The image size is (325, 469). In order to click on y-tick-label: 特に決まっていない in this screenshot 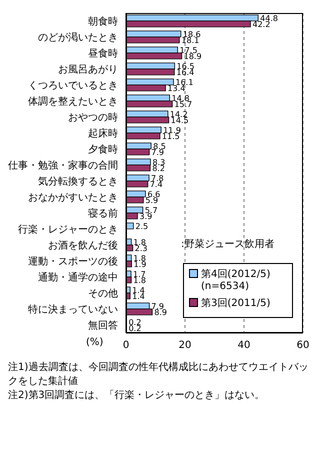, I will do `click(73, 310)`.